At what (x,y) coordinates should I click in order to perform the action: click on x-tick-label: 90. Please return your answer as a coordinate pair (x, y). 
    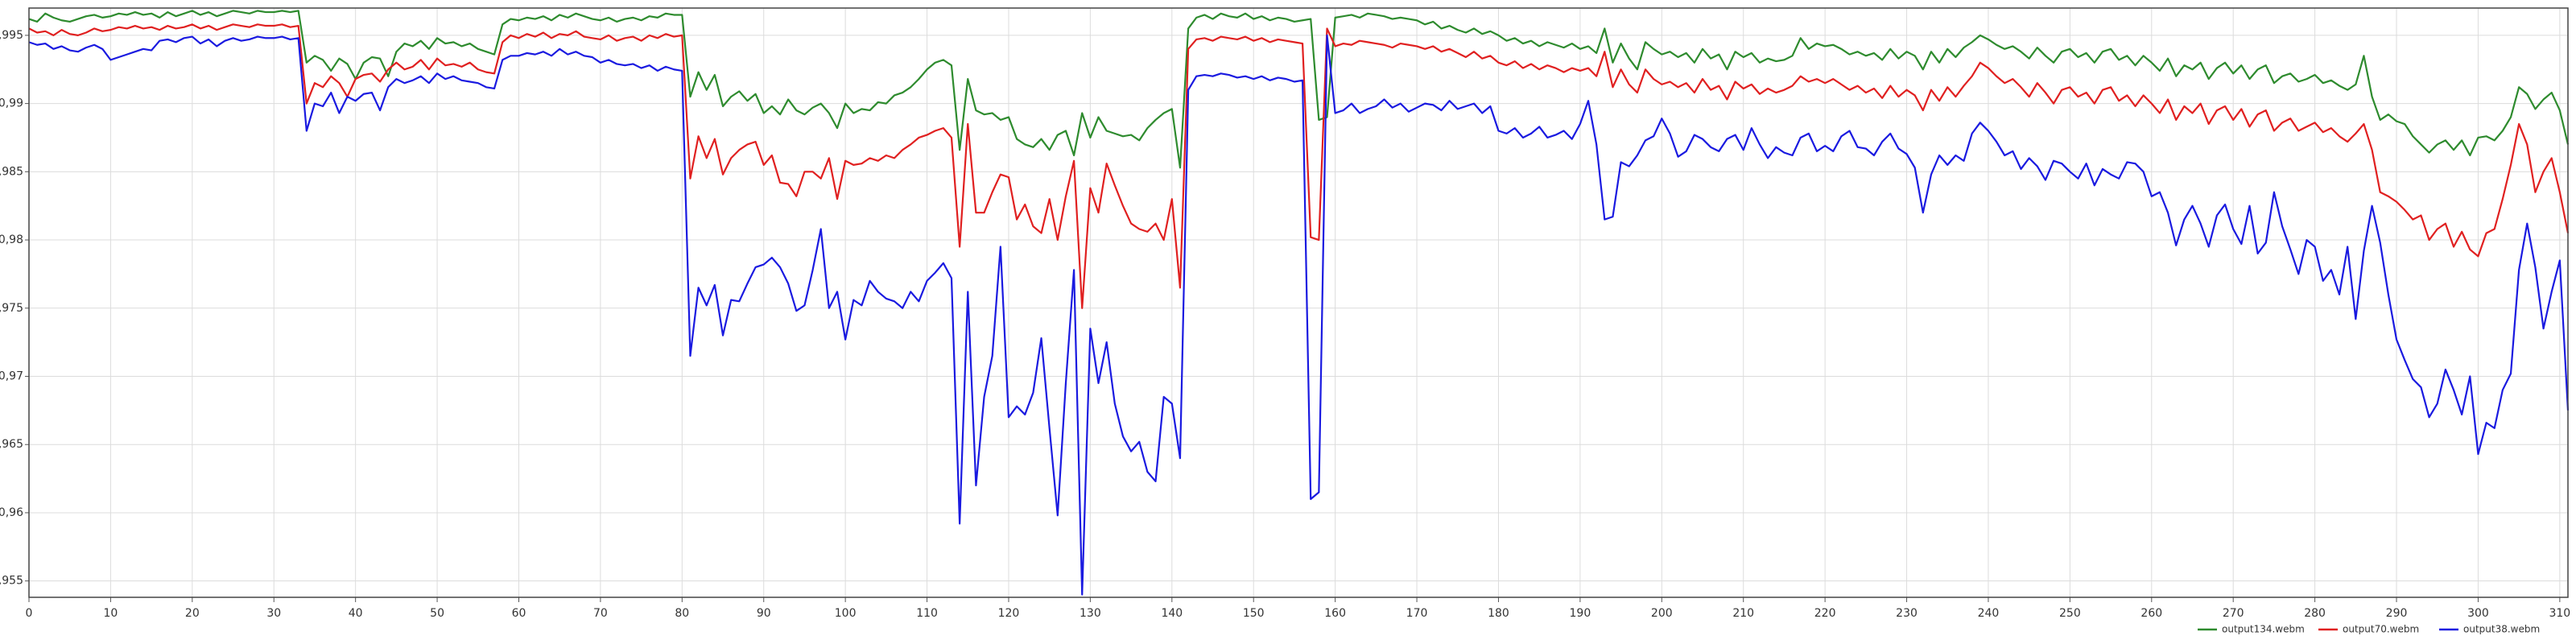
    Looking at the image, I should click on (764, 613).